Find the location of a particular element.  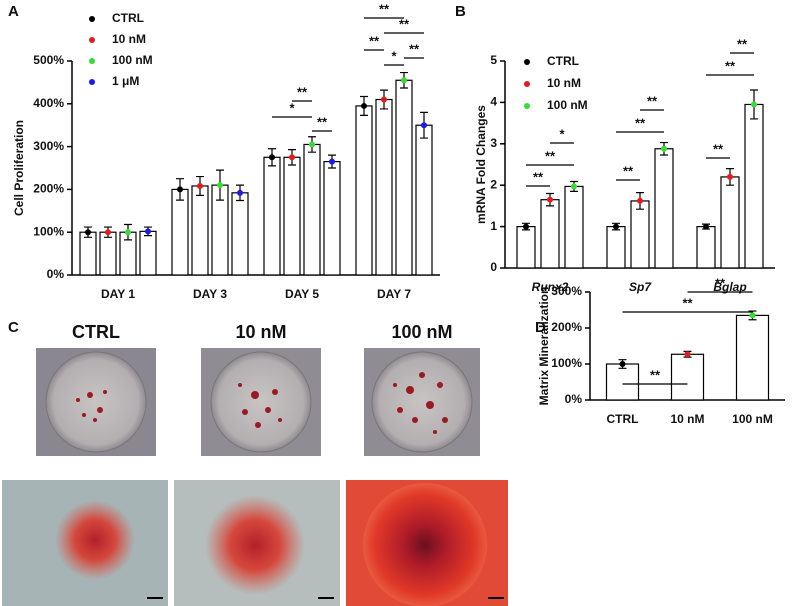

x-tick-label: DAY 3 is located at coordinates (210, 294).